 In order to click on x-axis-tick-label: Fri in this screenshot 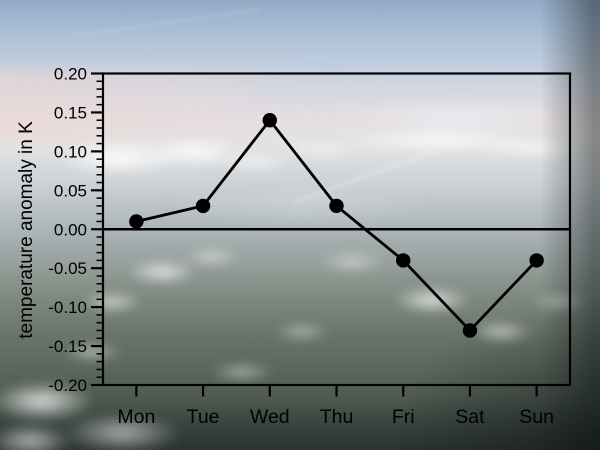, I will do `click(403, 417)`.